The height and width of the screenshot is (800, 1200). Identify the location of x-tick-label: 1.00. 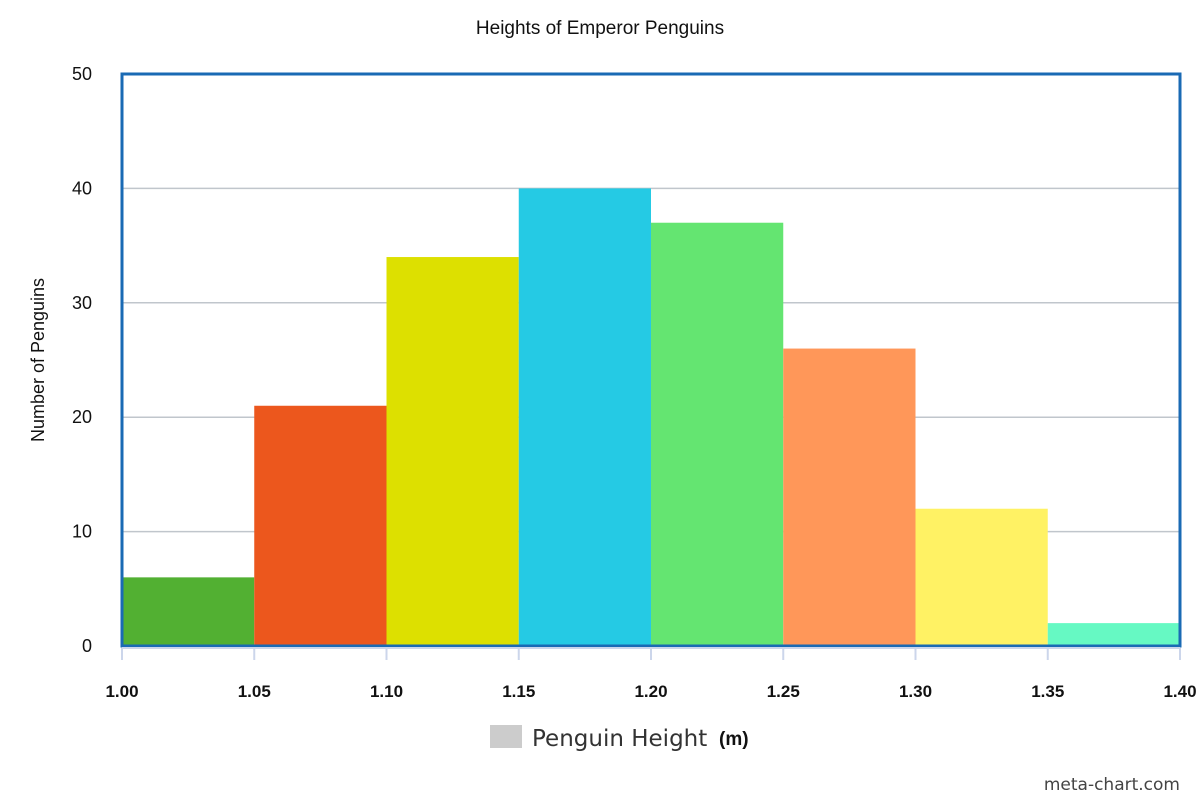
(121, 691).